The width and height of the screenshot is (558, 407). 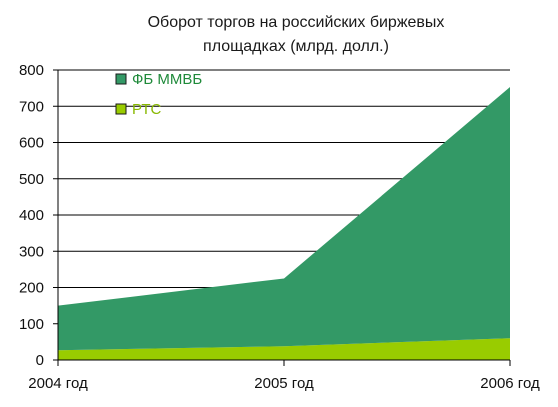 What do you see at coordinates (31, 324) in the screenshot?
I see `y-tick-label: 100` at bounding box center [31, 324].